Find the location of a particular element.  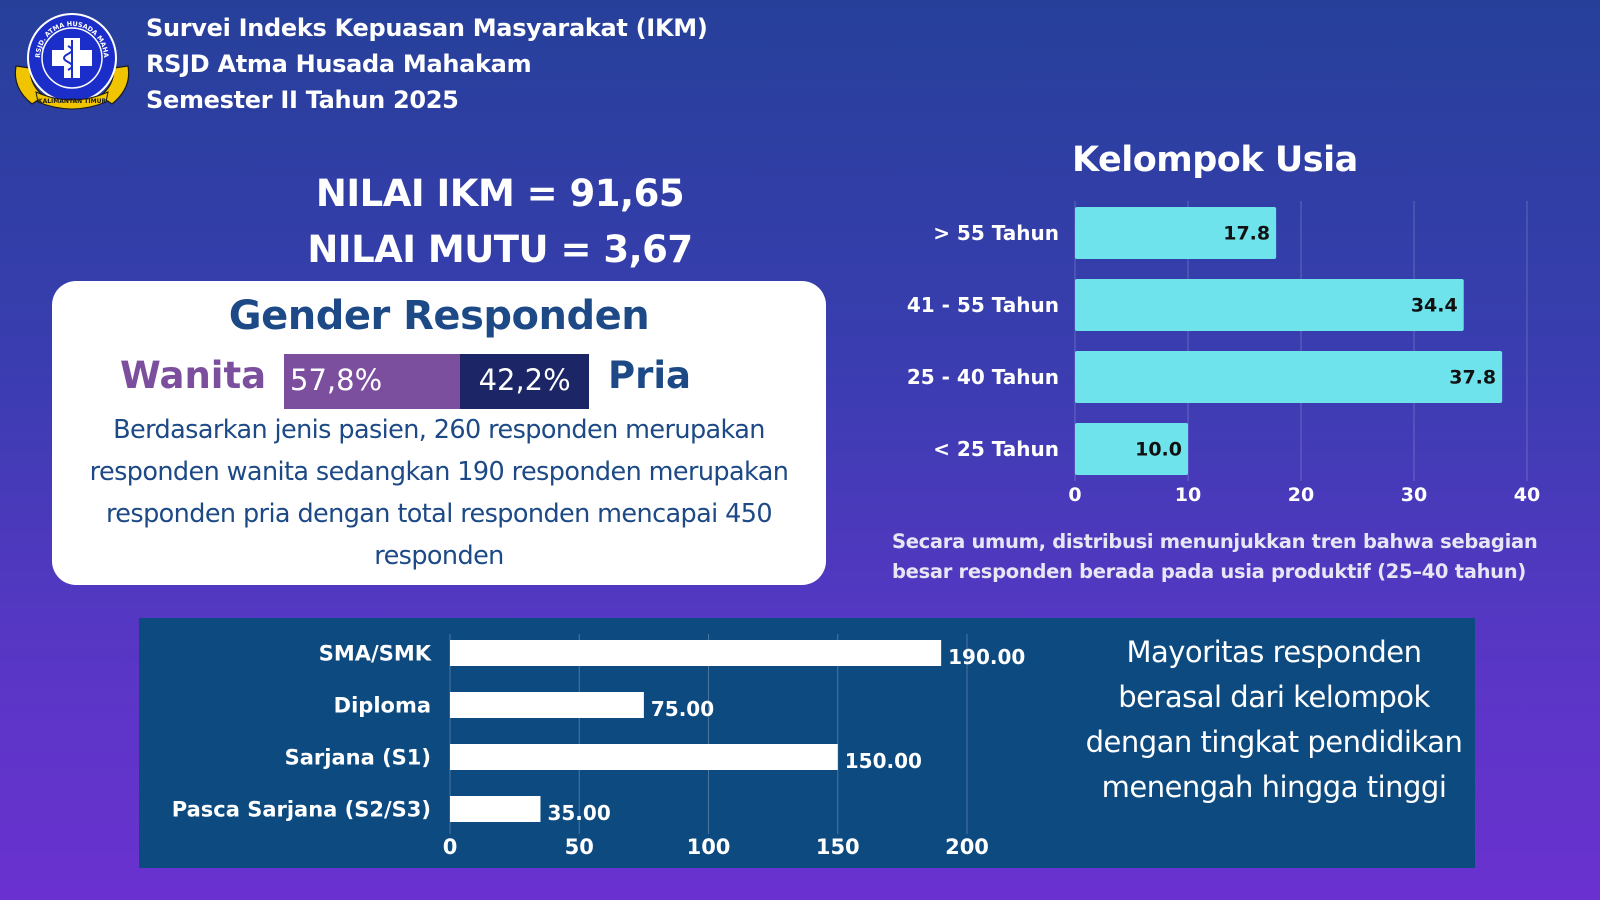

category-label-1: 41 - 55 Tahun is located at coordinates (983, 305).